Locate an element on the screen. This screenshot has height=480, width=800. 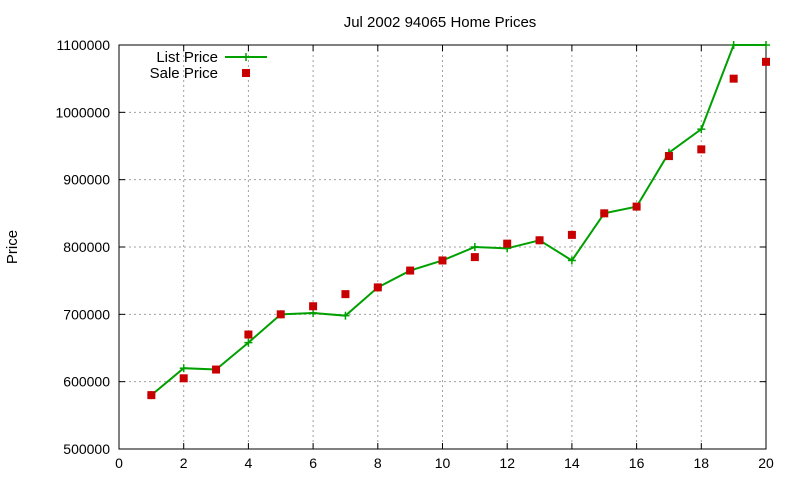
legend-item: Sale Price is located at coordinates (200, 73).